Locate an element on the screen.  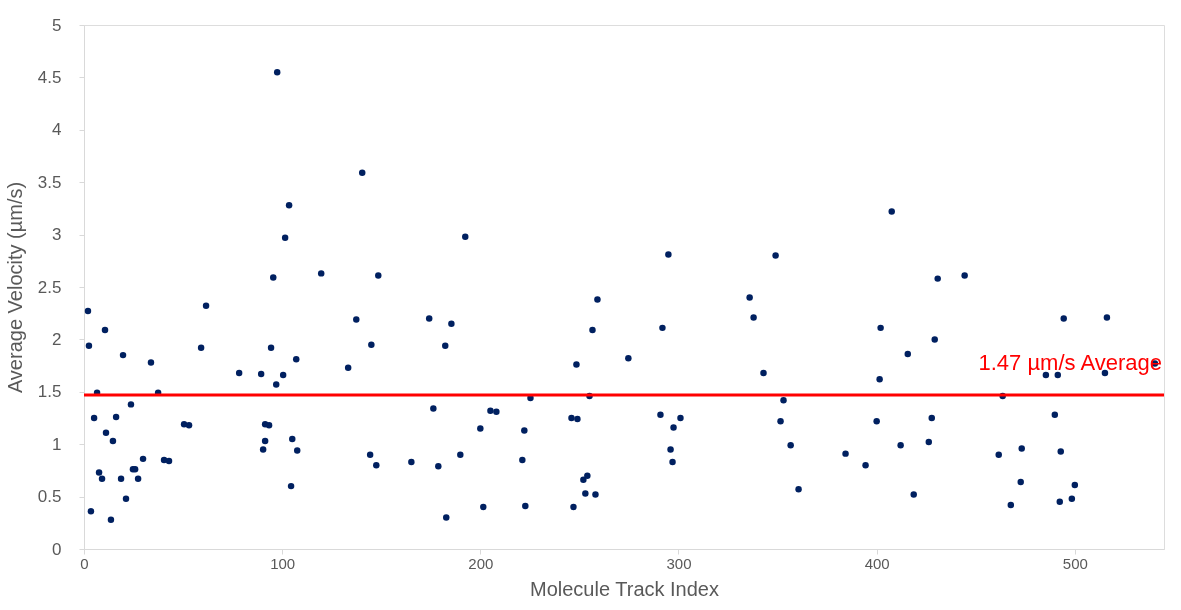
ref-line-label: 1.47 µm/s Average is located at coordinates (1070, 362).